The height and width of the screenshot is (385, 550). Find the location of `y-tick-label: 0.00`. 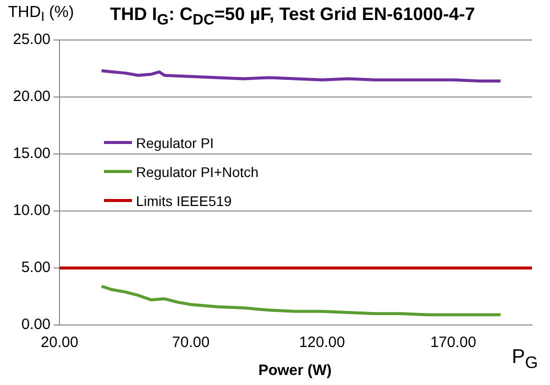

y-tick-label: 0.00 is located at coordinates (36, 325).